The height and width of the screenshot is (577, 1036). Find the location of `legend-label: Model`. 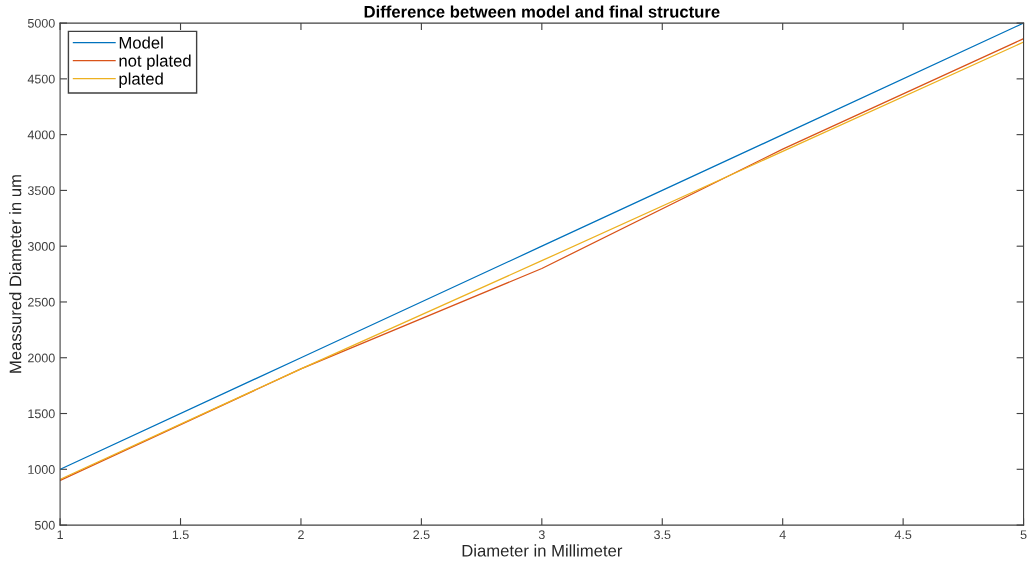

legend-label: Model is located at coordinates (141, 42).